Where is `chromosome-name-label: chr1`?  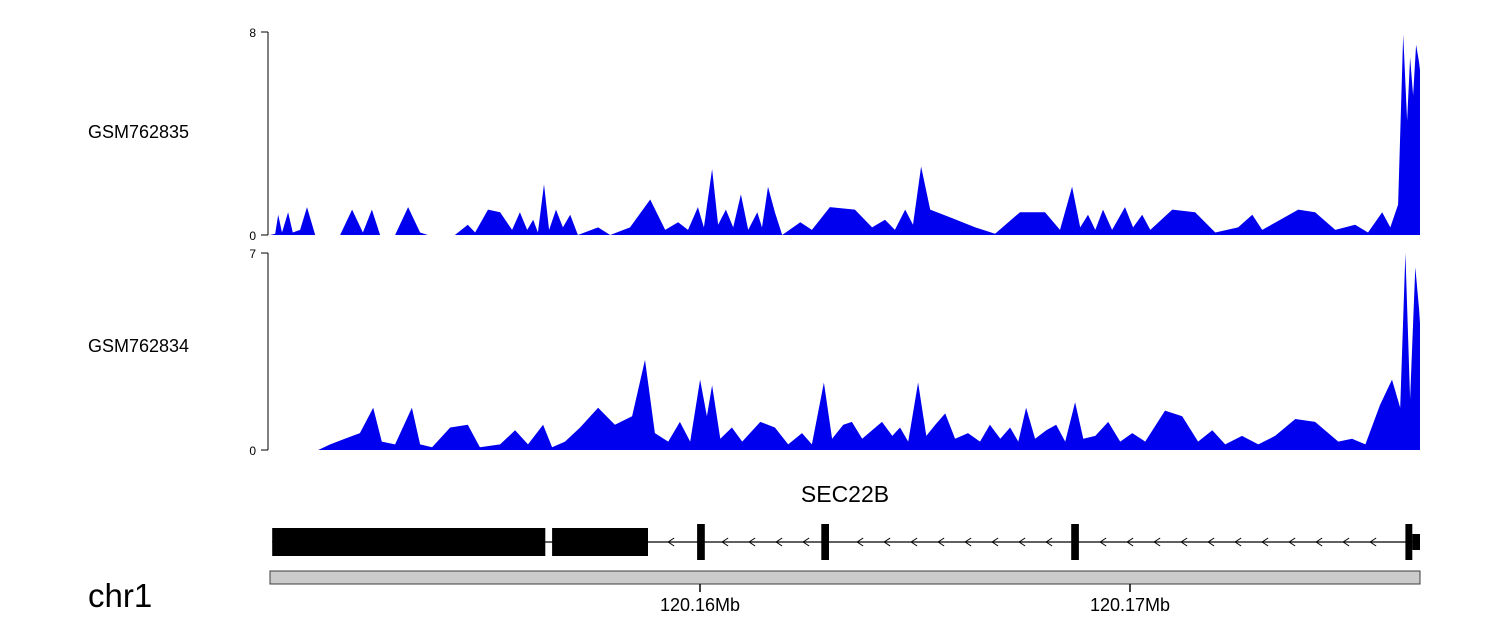 chromosome-name-label: chr1 is located at coordinates (120, 595).